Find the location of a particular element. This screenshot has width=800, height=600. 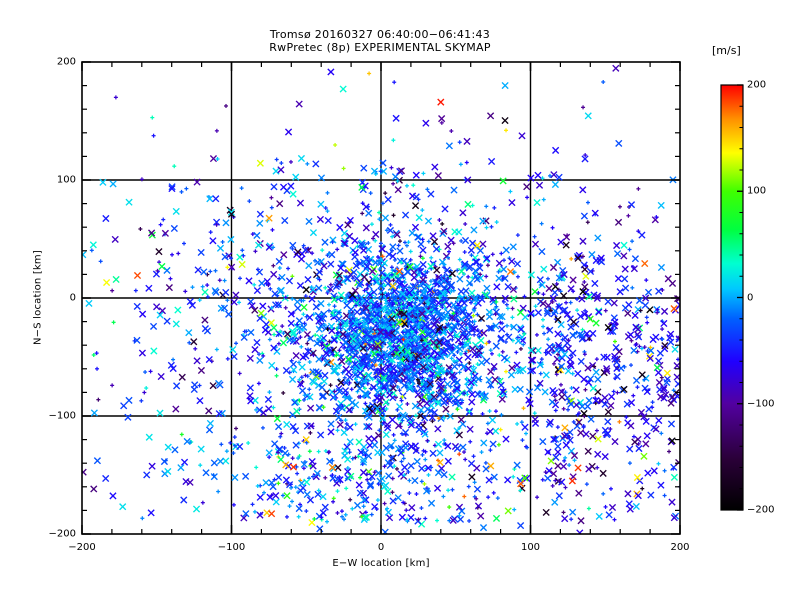

title-line-1: Tromsø 20160327 06:40:00−06:41:43 is located at coordinates (380, 34).